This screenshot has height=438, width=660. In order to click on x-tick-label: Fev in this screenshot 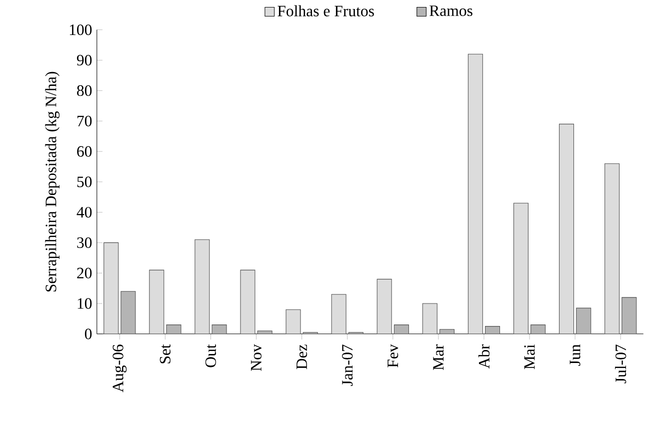, I will do `click(393, 356)`.